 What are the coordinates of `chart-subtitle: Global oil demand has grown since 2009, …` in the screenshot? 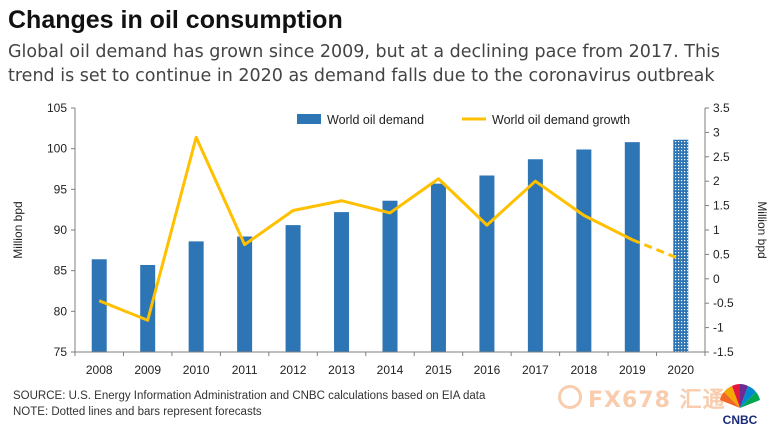 It's located at (364, 64).